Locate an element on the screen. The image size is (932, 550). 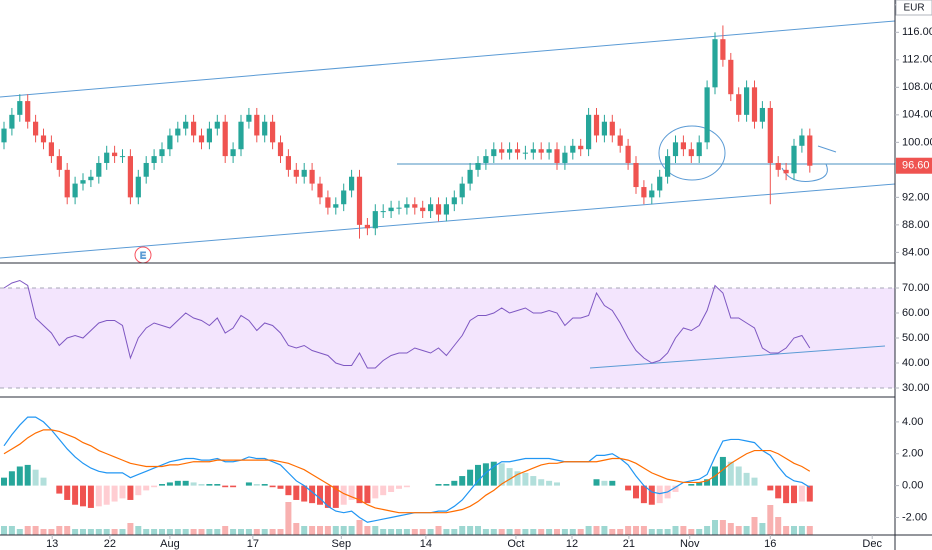
x-tick-label: 17 is located at coordinates (253, 544).